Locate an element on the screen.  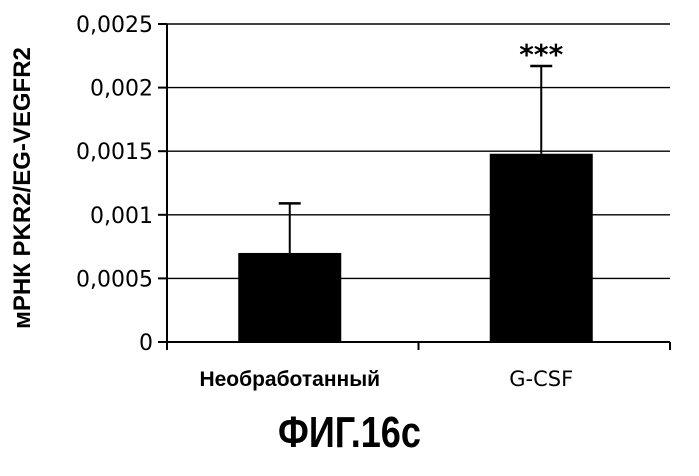
x-category-label: Необработанный is located at coordinates (289, 379).